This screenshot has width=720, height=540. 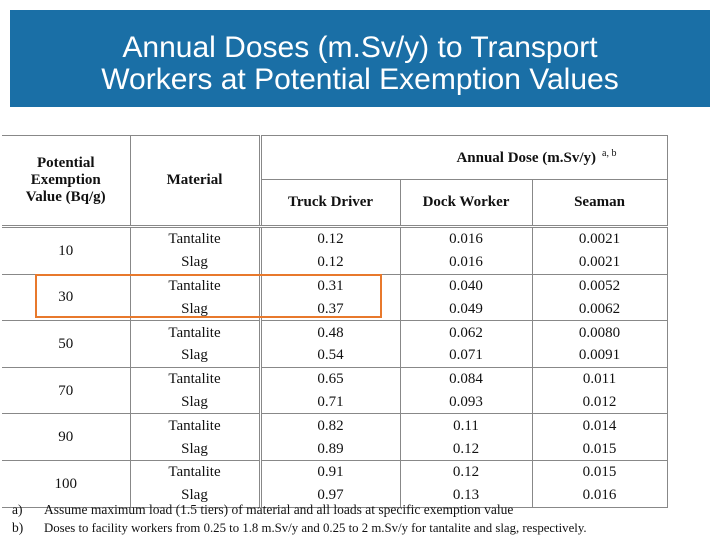 I want to click on cell-dock: 0.049, so click(x=465, y=309).